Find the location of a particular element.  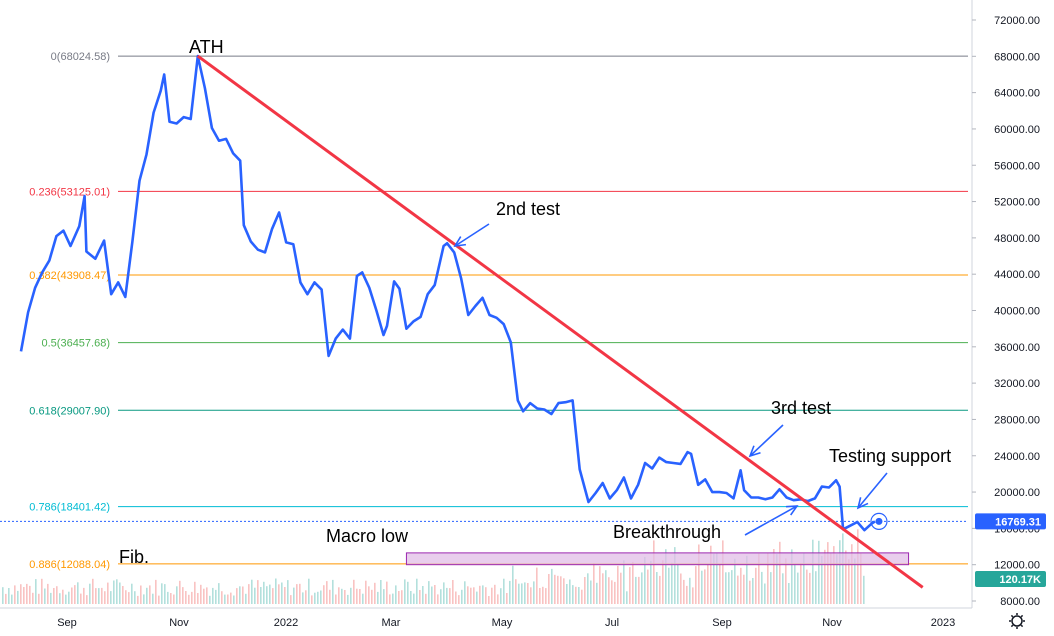

arrow-3rd-test is located at coordinates (766, 440).